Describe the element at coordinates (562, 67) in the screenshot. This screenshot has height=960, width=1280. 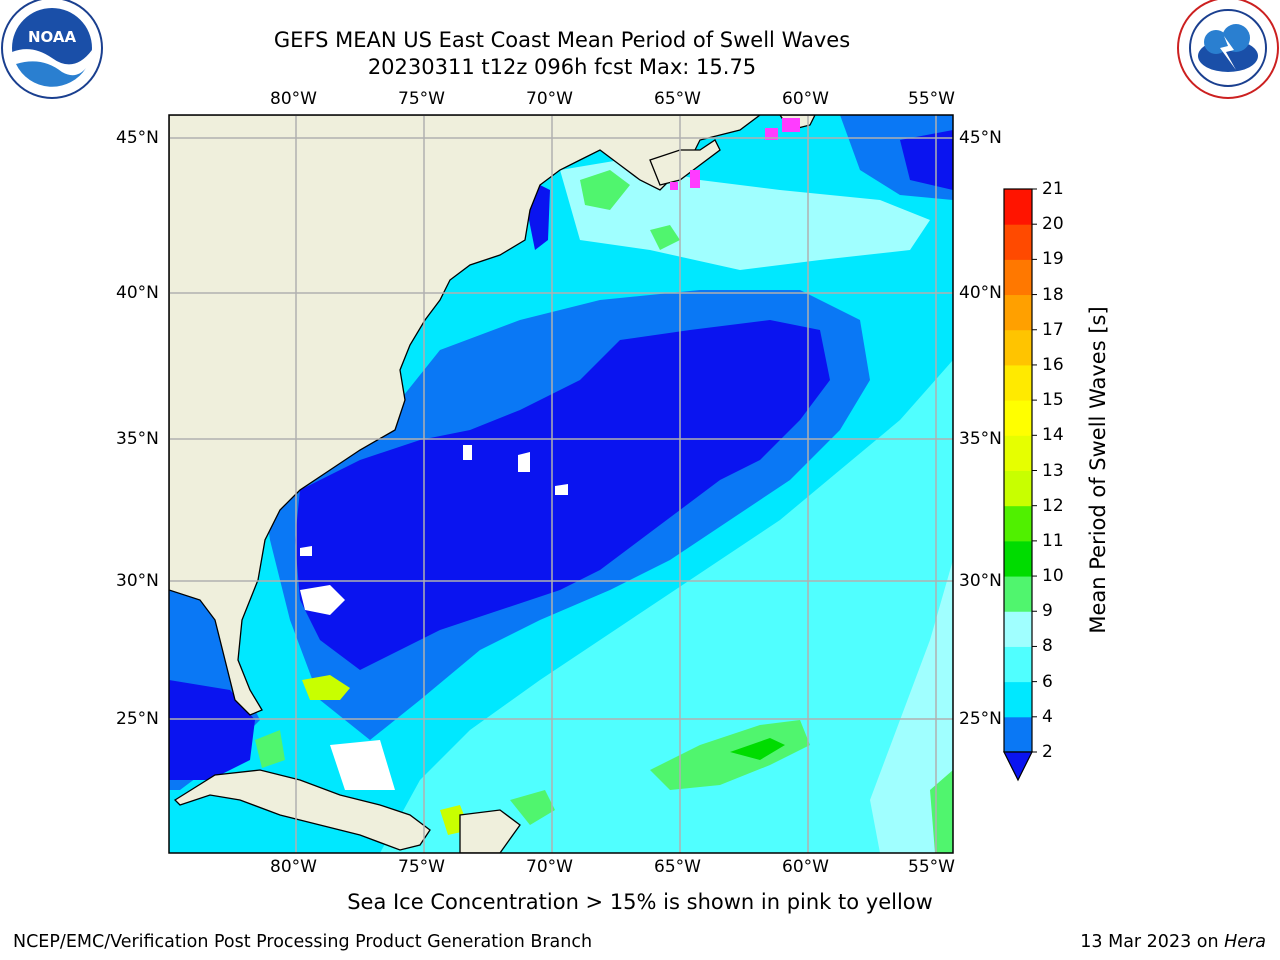
I see `chart-subtitle: 20230311 t12z 096h fcst Max: 15.75` at that location.